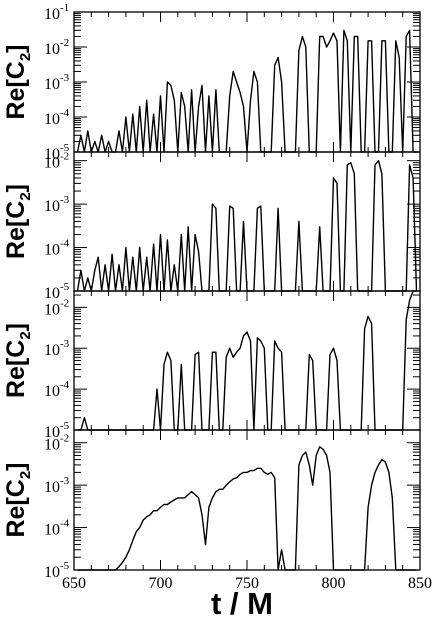  Describe the element at coordinates (74, 583) in the screenshot. I see `x-tick-label: 650` at that location.